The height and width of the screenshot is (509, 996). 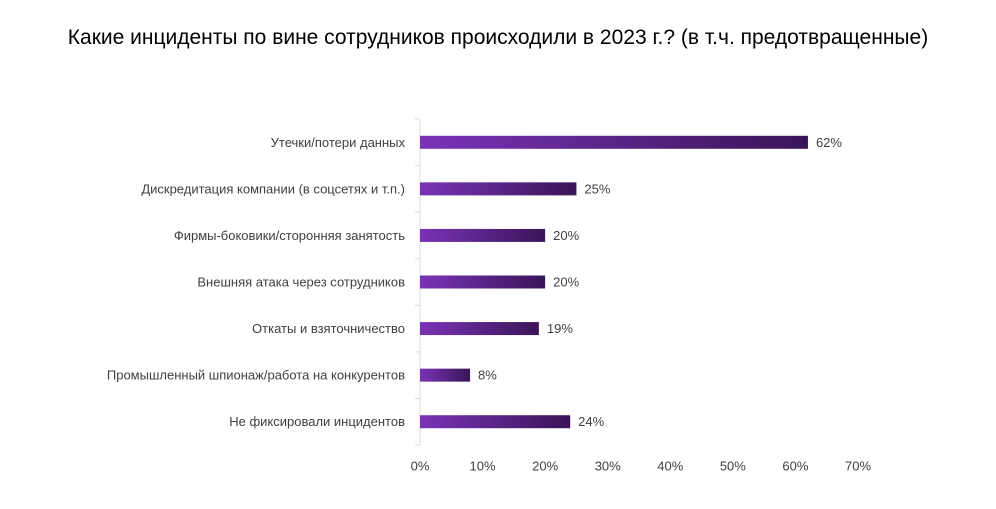 What do you see at coordinates (417, 282) in the screenshot?
I see `y-axis-ticks` at bounding box center [417, 282].